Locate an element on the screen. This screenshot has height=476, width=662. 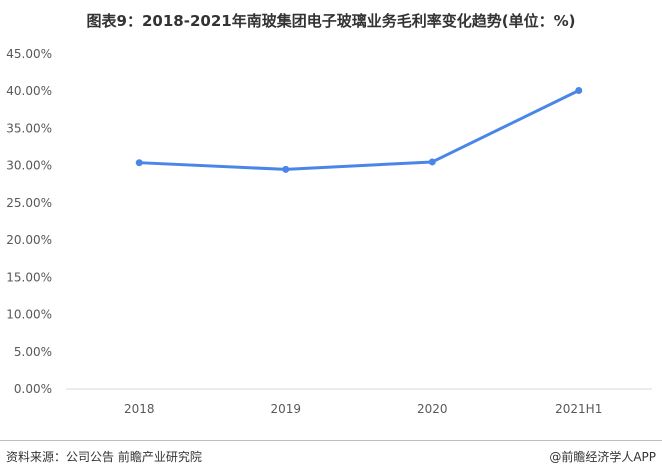
y-tick-label: 40.00% is located at coordinates (29, 91).